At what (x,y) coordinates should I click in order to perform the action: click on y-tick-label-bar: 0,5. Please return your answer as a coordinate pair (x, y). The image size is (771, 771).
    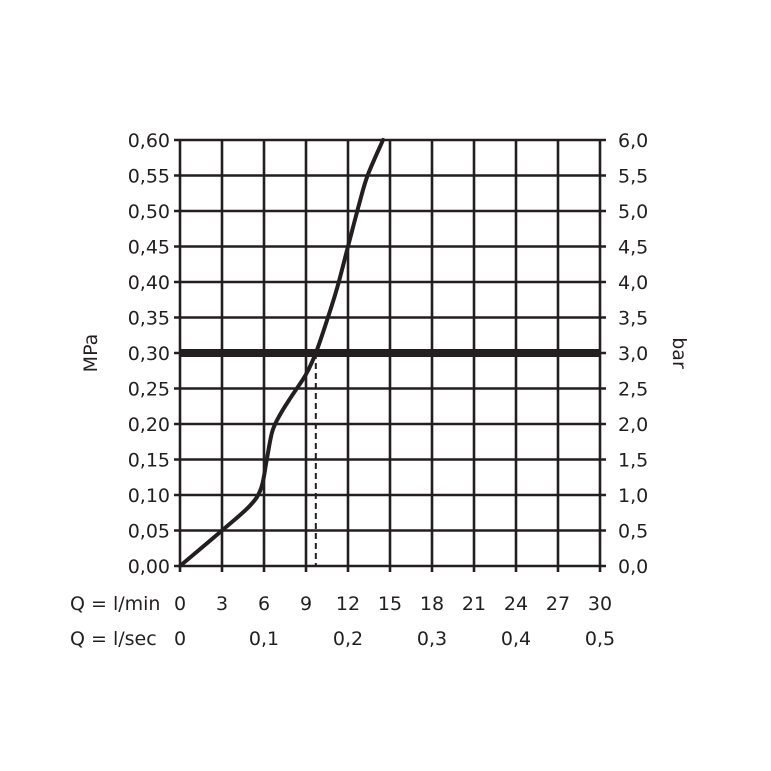
    Looking at the image, I should click on (633, 532).